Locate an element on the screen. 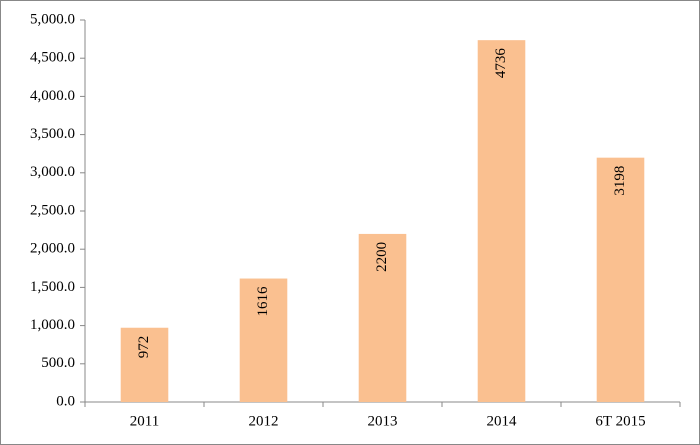 The height and width of the screenshot is (445, 700). y-tick-label: 1,000.0 is located at coordinates (52, 325).